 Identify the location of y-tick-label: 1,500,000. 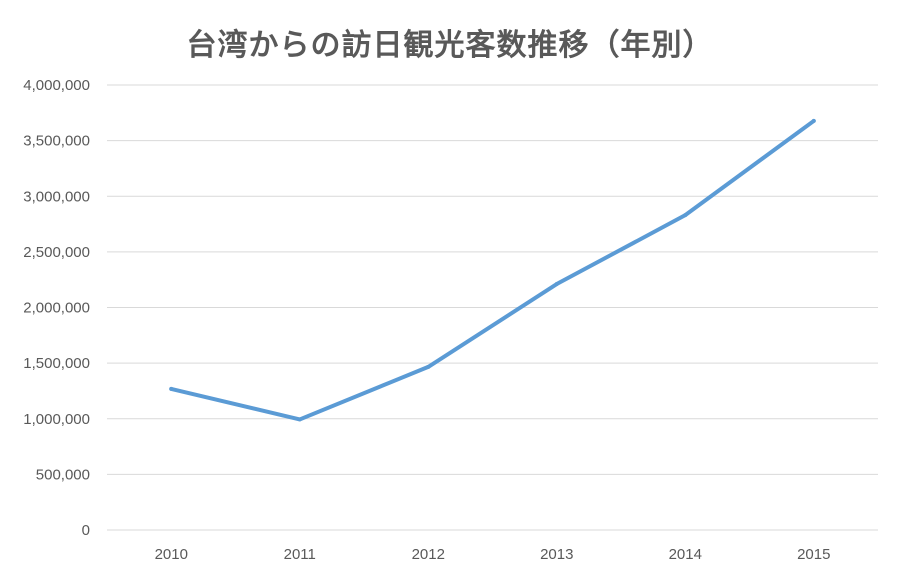
(56, 363).